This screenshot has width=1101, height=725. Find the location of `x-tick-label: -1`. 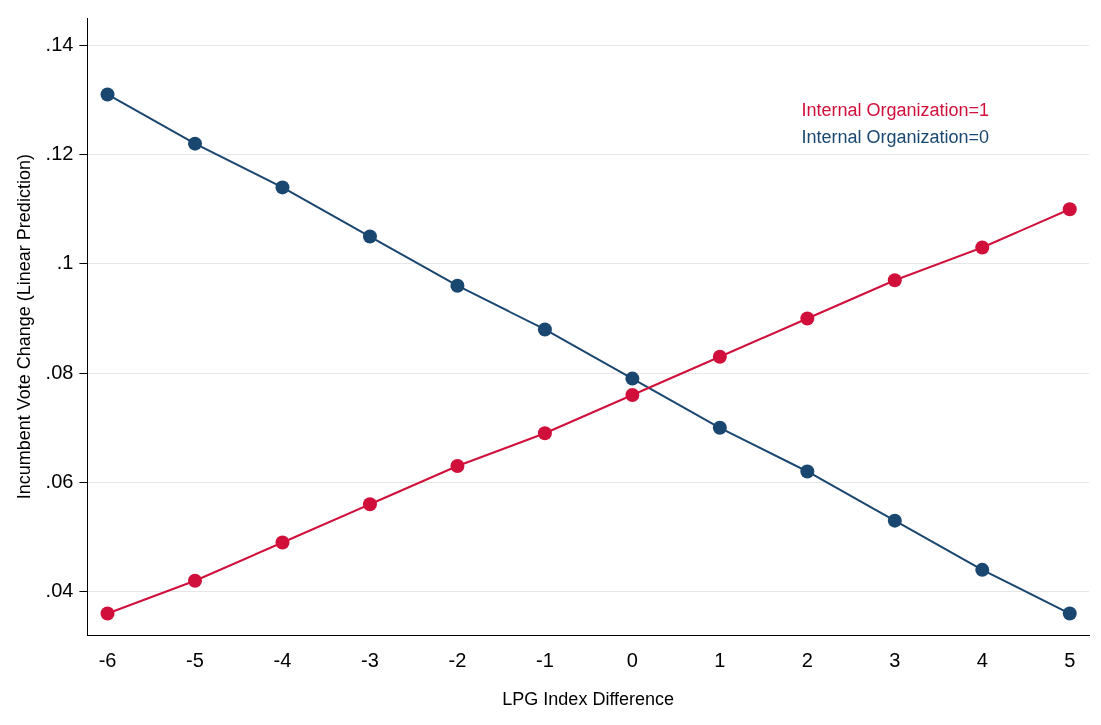

x-tick-label: -1 is located at coordinates (545, 659).